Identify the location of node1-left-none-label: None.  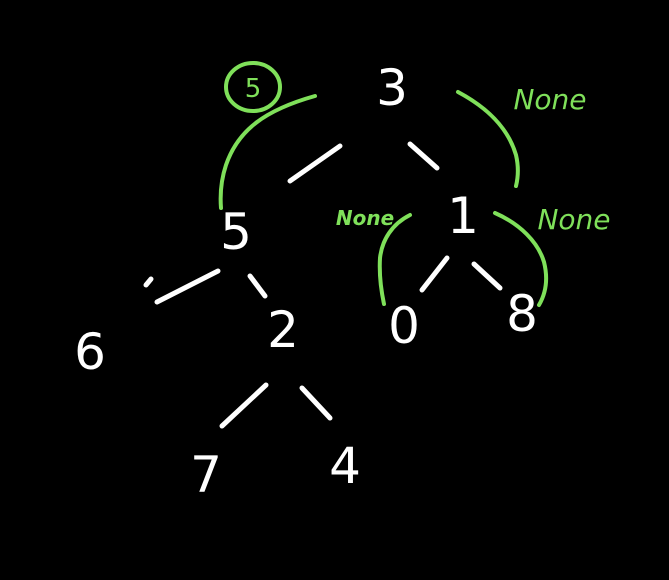
(365, 218).